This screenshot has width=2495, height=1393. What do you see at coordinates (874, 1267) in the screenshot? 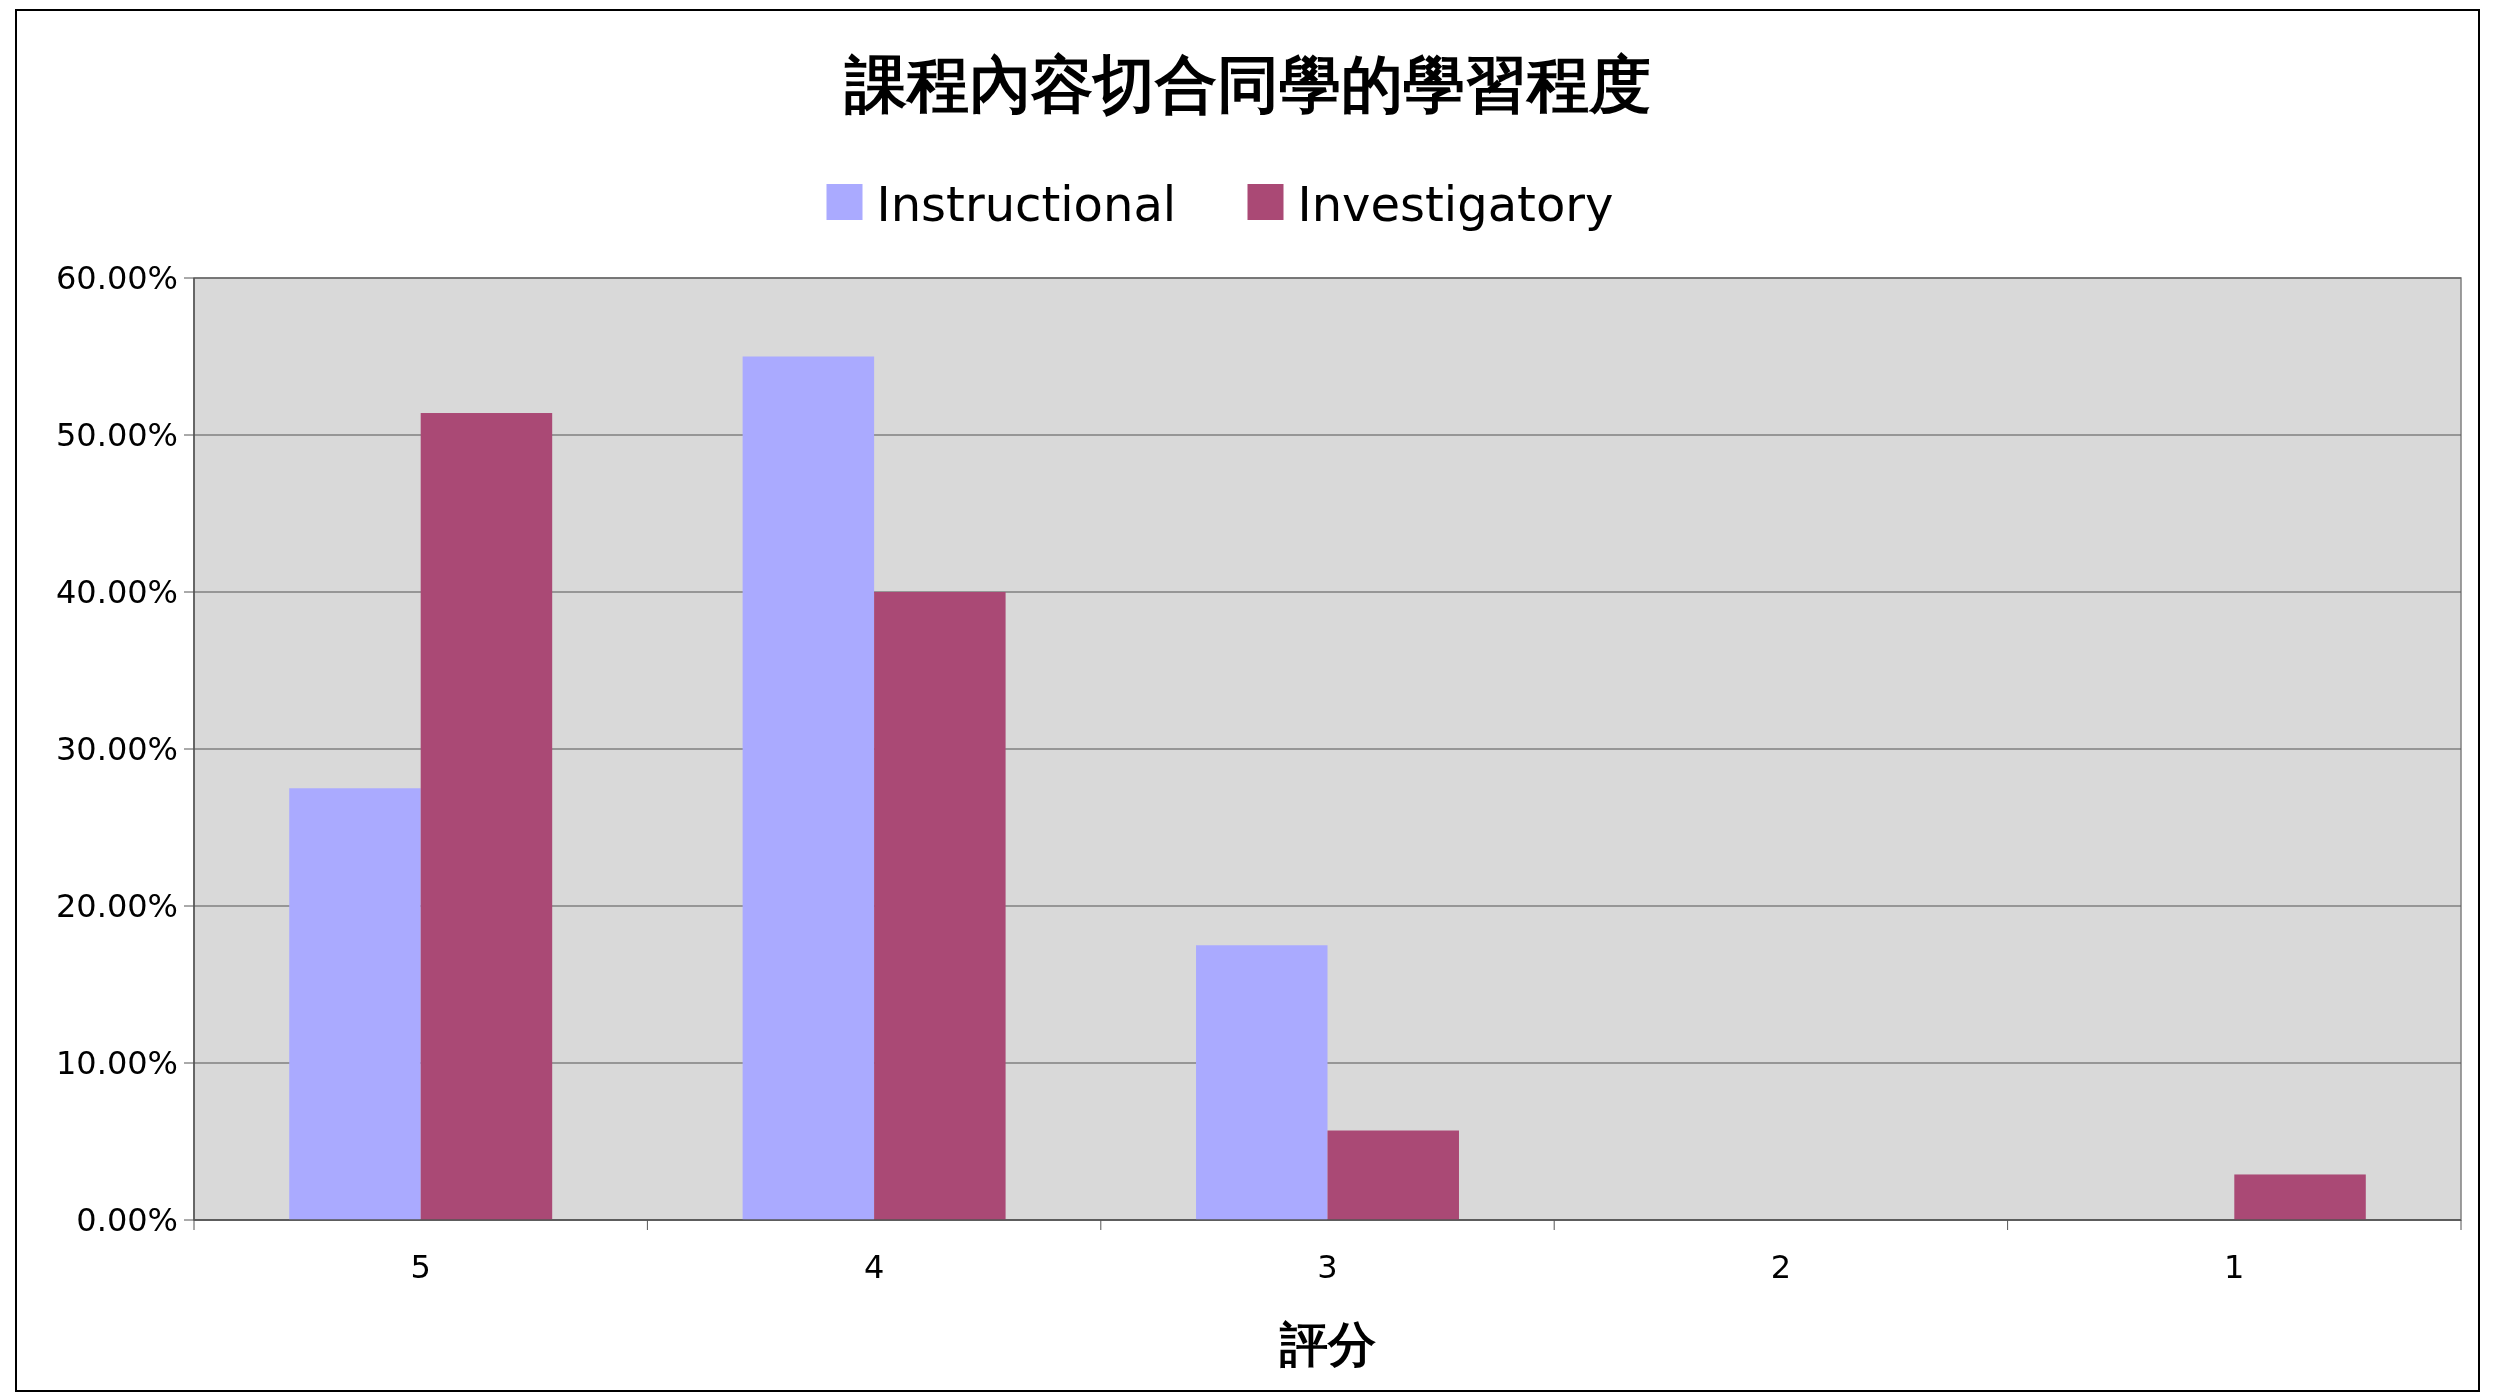
I see `x-tick-label: 4` at bounding box center [874, 1267].